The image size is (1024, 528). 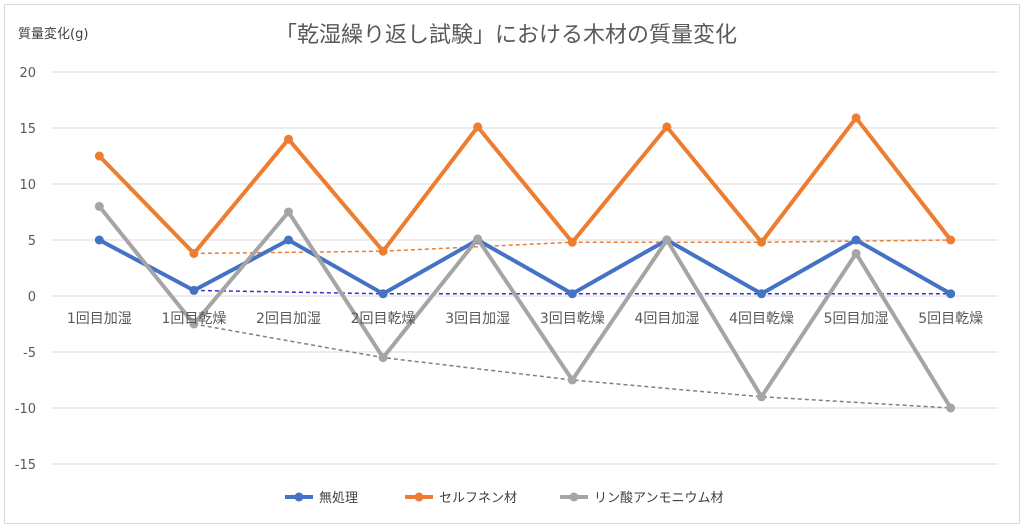 What do you see at coordinates (27, 185) in the screenshot?
I see `y-tick-label: 10` at bounding box center [27, 185].